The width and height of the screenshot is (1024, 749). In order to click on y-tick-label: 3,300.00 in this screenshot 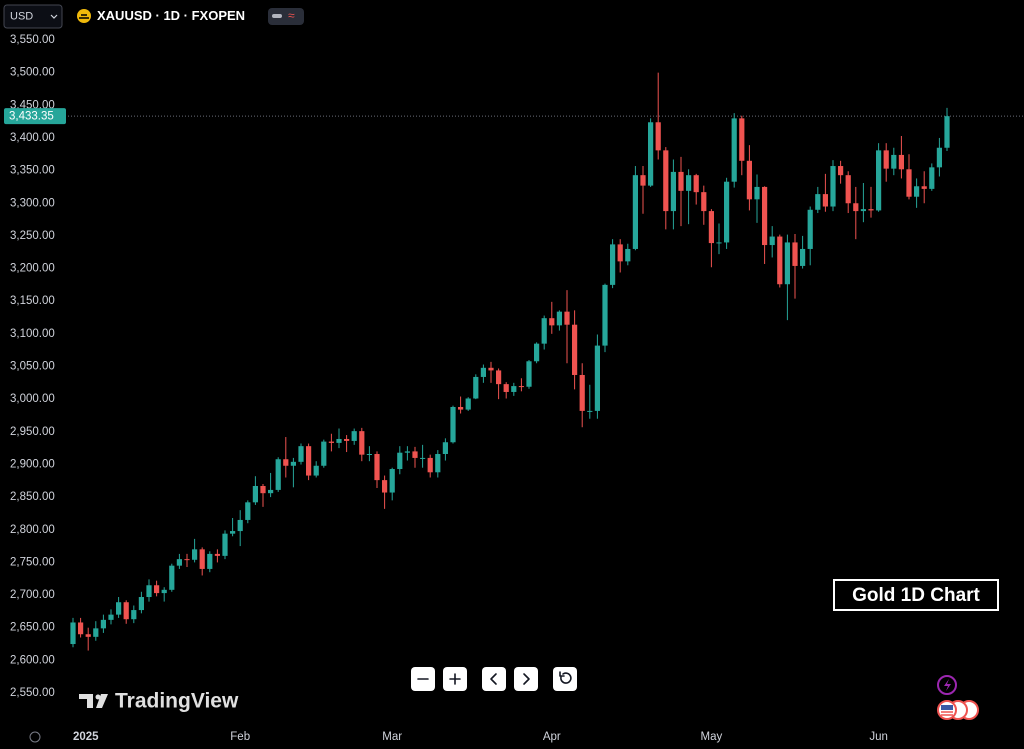, I will do `click(32, 203)`.